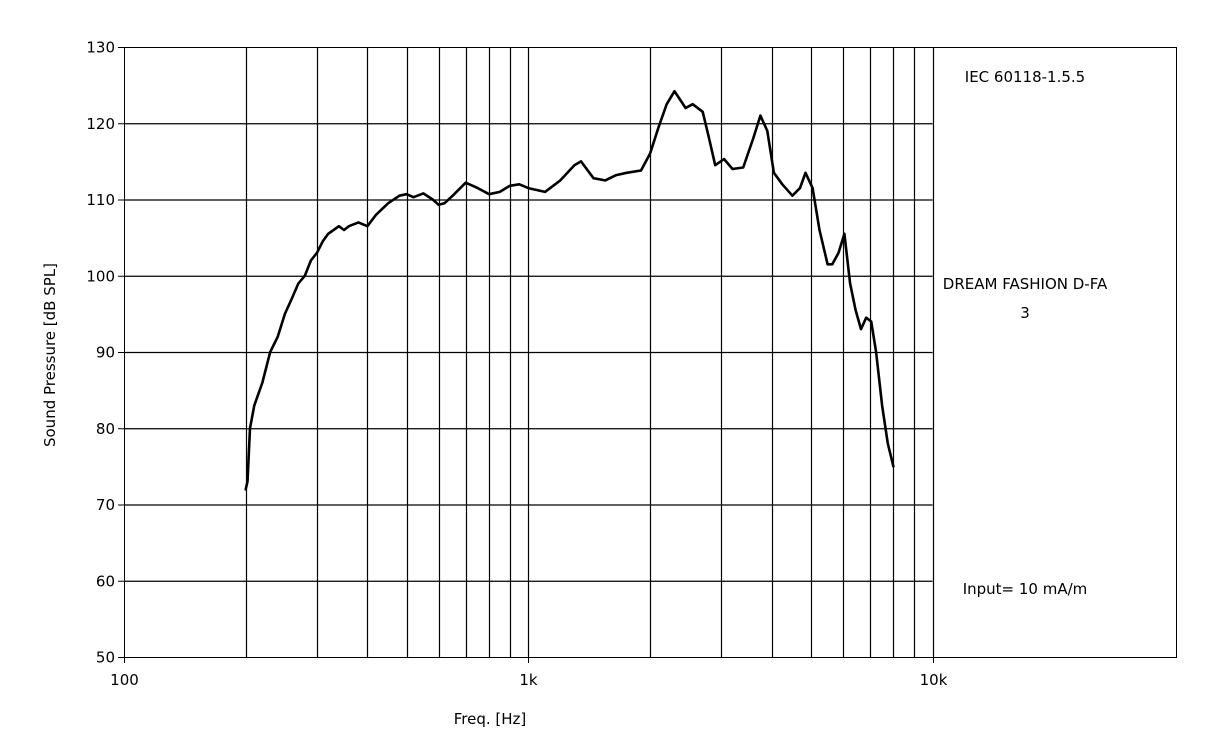 The width and height of the screenshot is (1224, 740). I want to click on y-axis-label: Sound Pressure [dB SPL], so click(50, 355).